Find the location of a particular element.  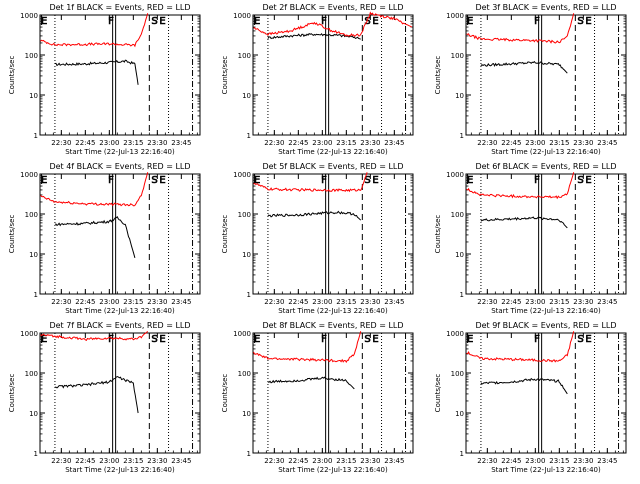

y-tick-label: 10 is located at coordinates (246, 414).